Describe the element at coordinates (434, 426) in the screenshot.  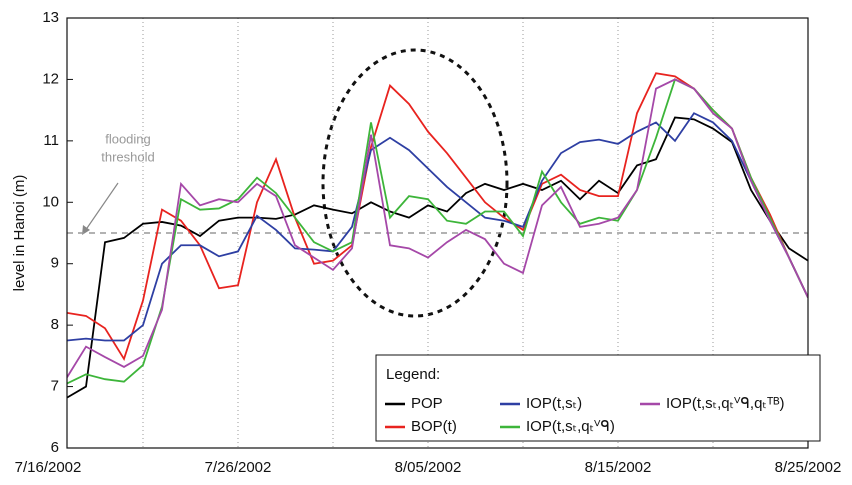
I see `legend-label: BOP(t)` at that location.